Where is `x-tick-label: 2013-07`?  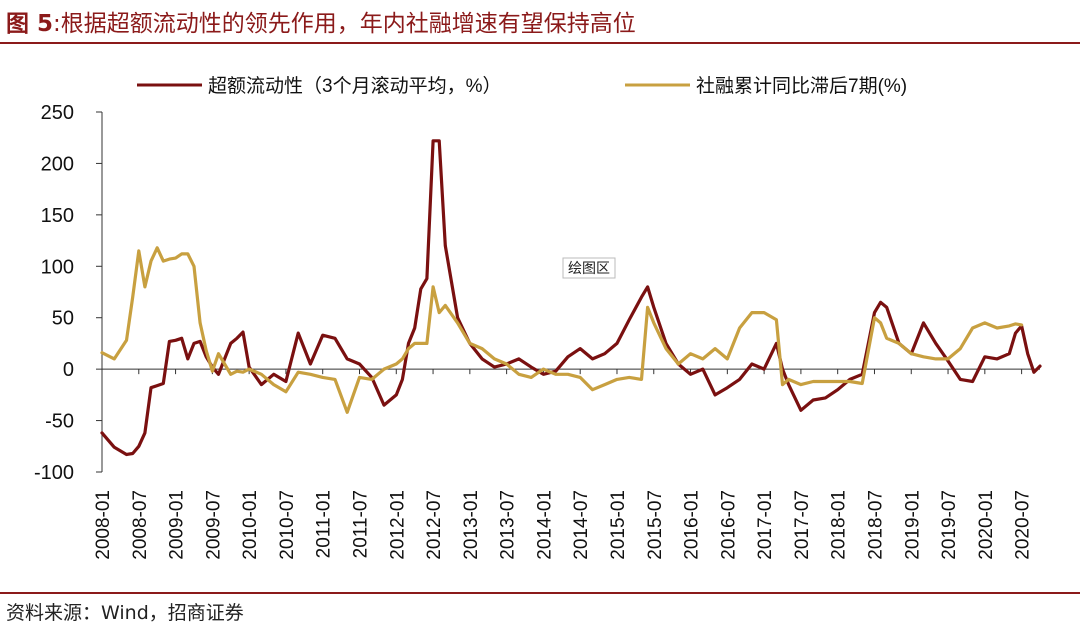 x-tick-label: 2013-07 is located at coordinates (508, 525).